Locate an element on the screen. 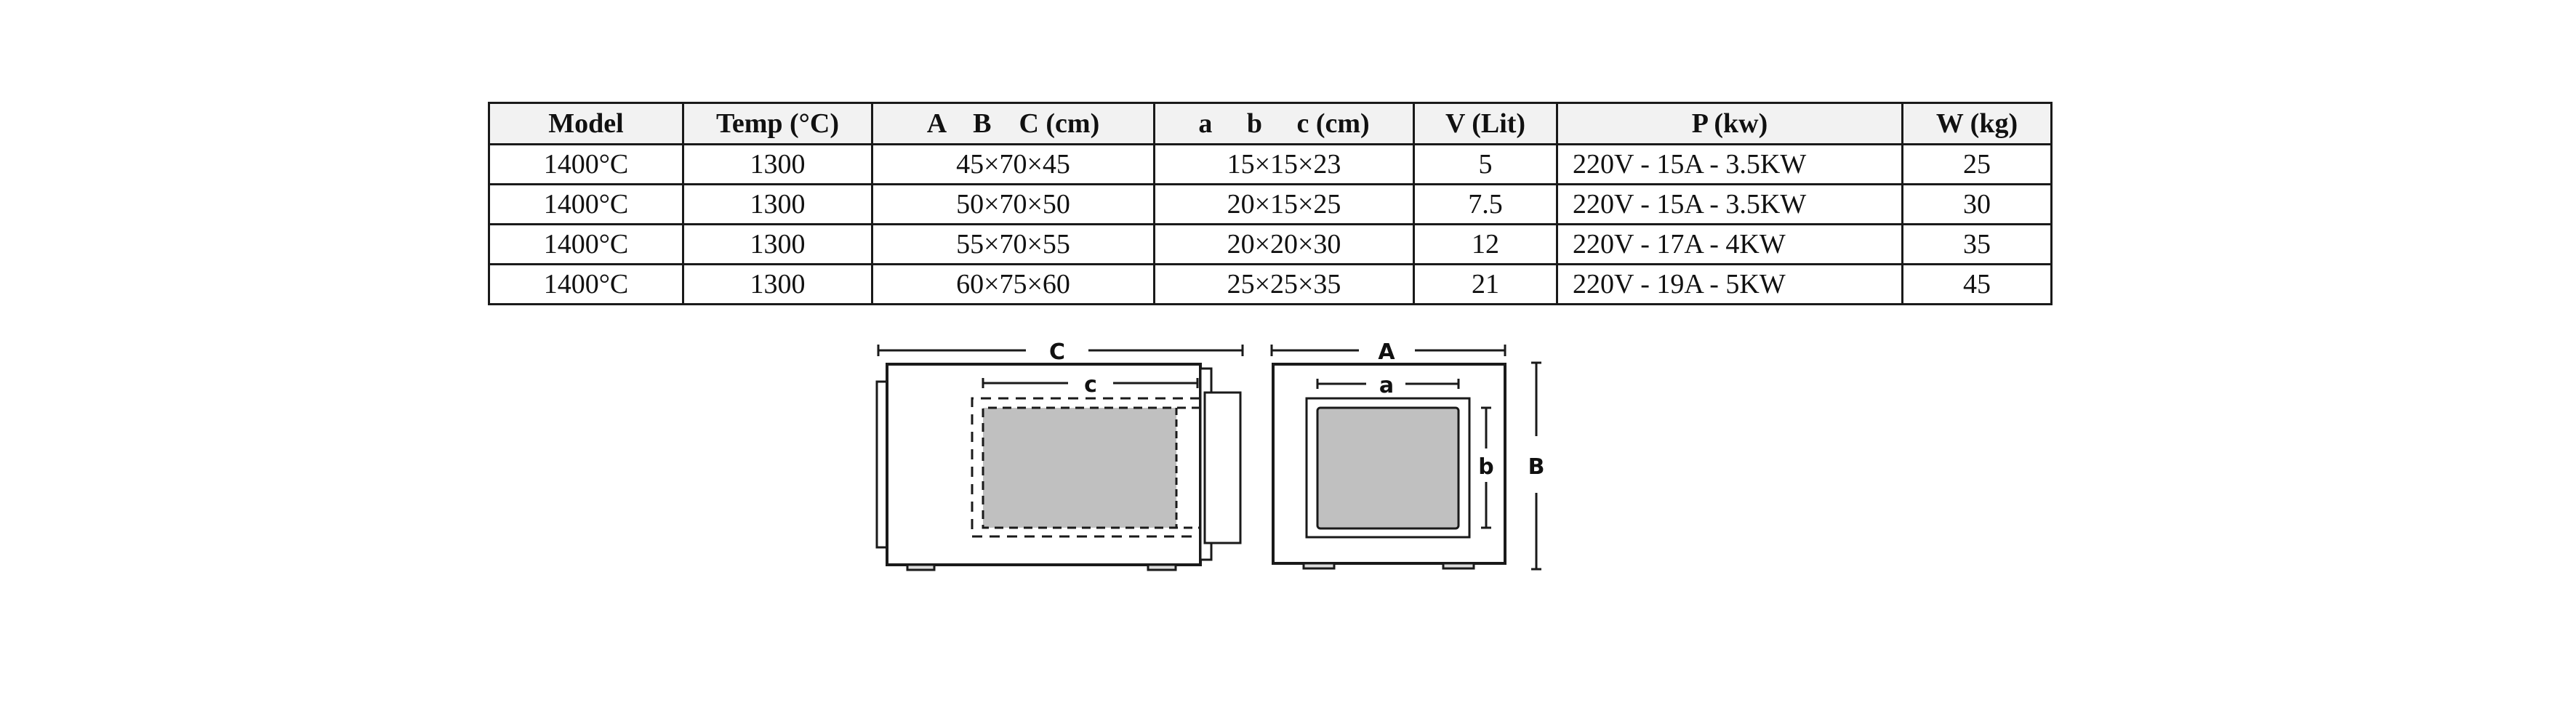 The width and height of the screenshot is (2576, 716). cell-volume: 12 is located at coordinates (1485, 244).